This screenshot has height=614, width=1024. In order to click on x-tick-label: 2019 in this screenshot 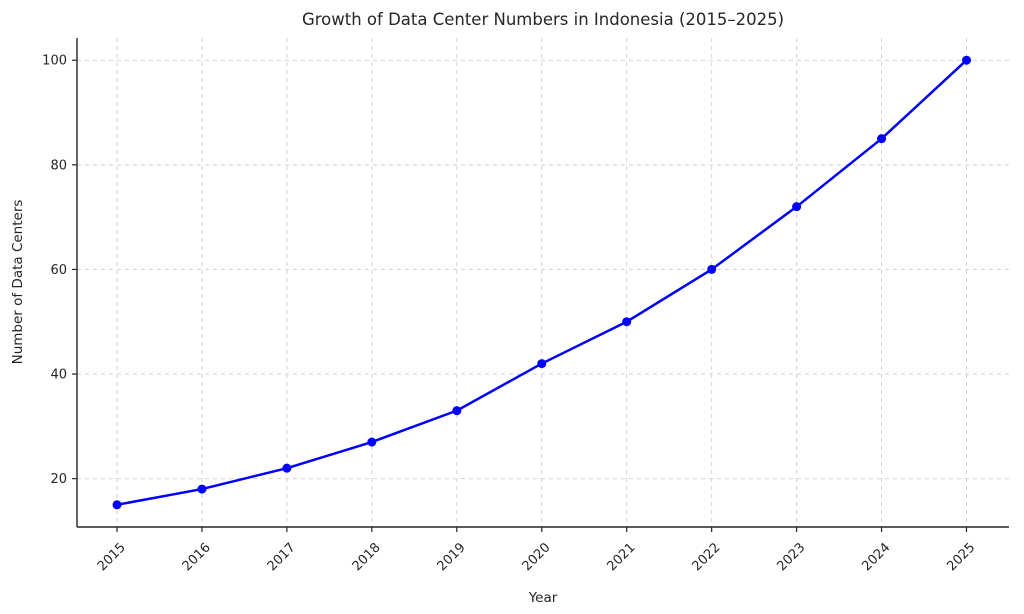, I will do `click(452, 557)`.